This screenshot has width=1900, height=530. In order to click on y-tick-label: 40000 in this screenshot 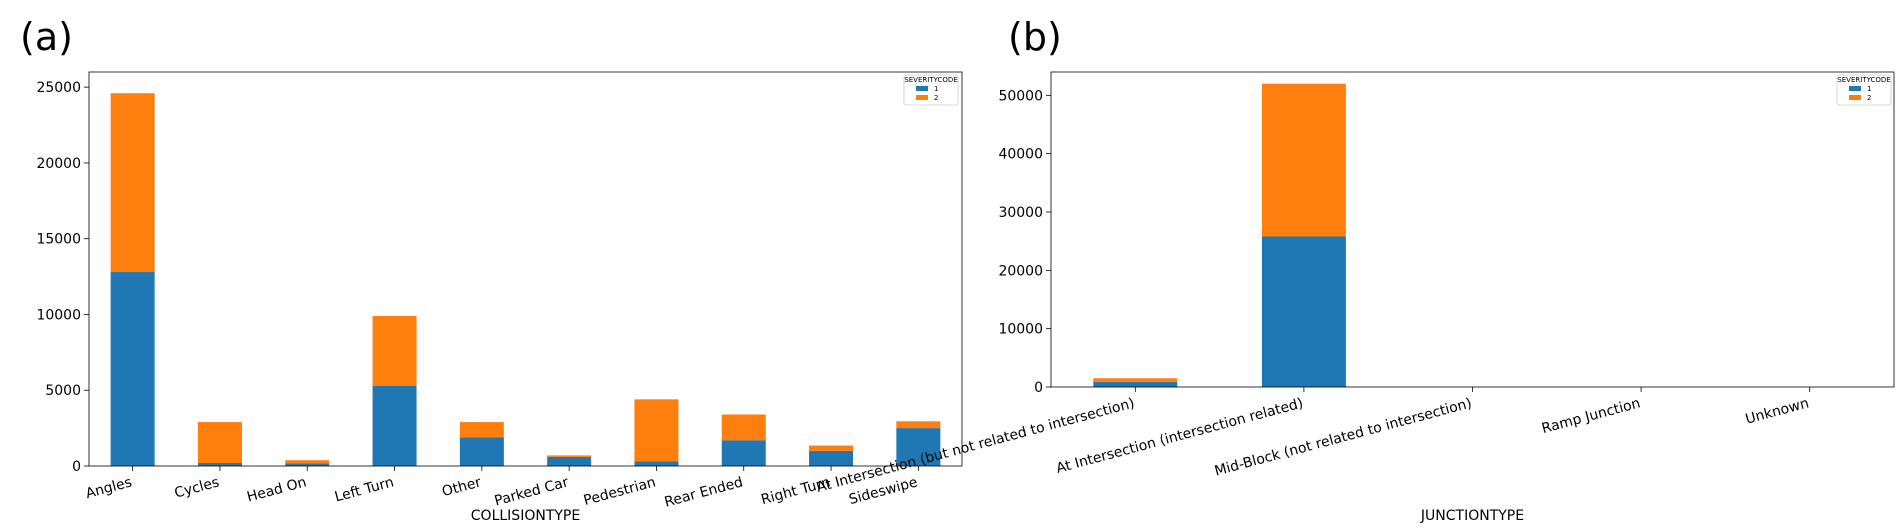, I will do `click(1020, 155)`.